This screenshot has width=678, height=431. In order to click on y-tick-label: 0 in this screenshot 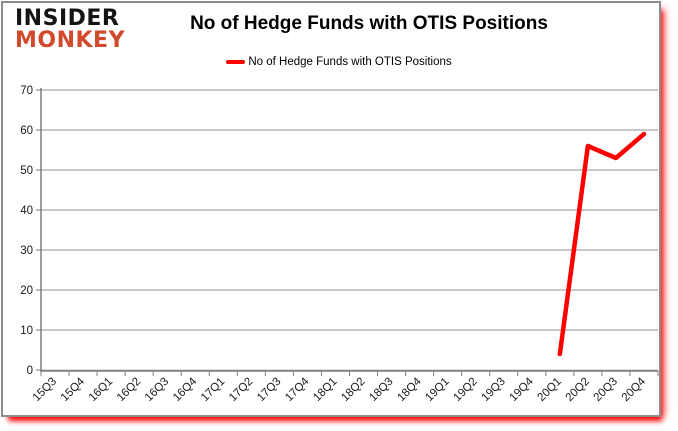, I will do `click(30, 371)`.